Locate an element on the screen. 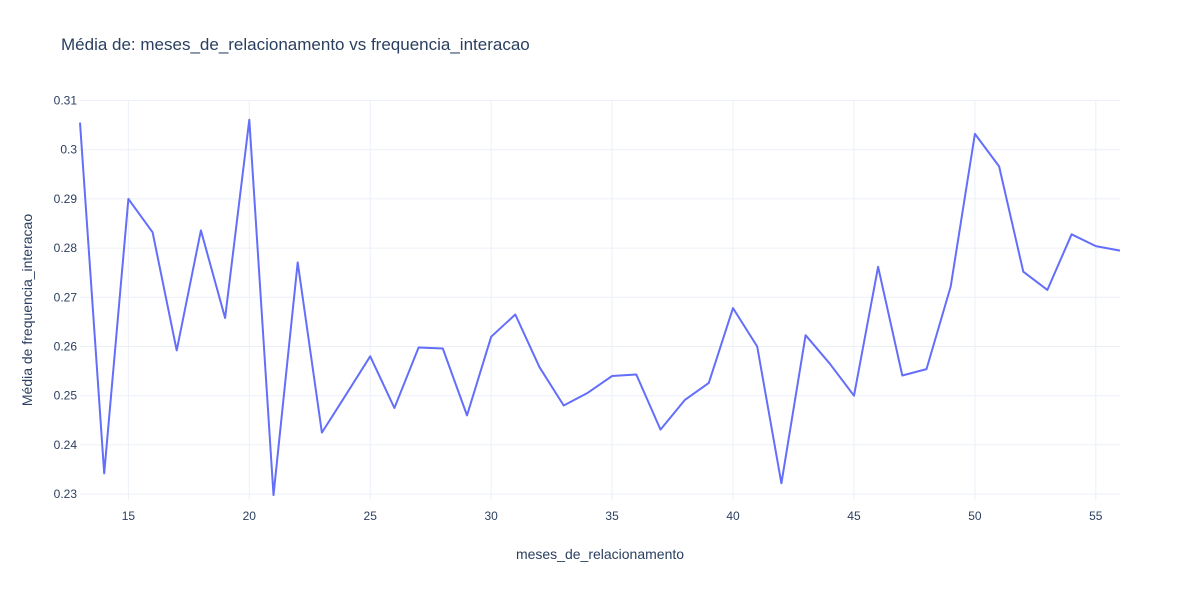  x-tick-label: 50 is located at coordinates (975, 516).